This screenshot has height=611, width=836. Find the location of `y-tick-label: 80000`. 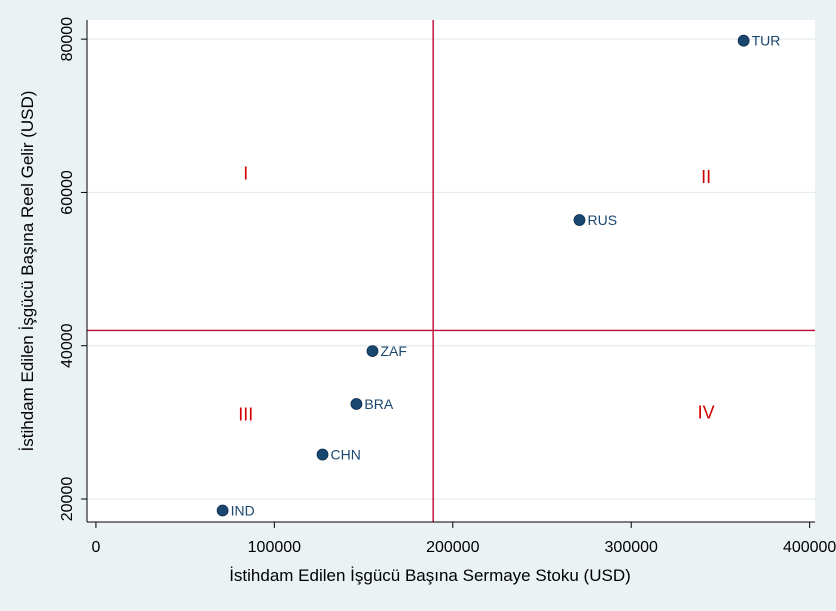

y-tick-label: 80000 is located at coordinates (67, 39).